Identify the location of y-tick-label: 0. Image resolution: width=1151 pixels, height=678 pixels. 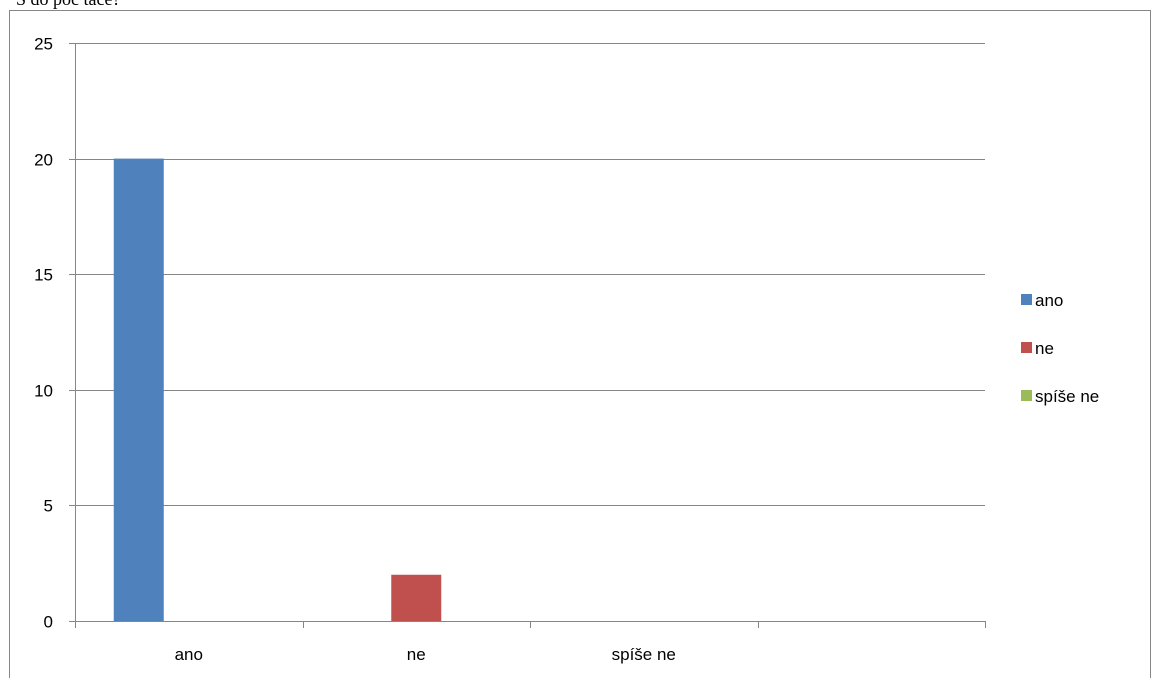
(48, 622).